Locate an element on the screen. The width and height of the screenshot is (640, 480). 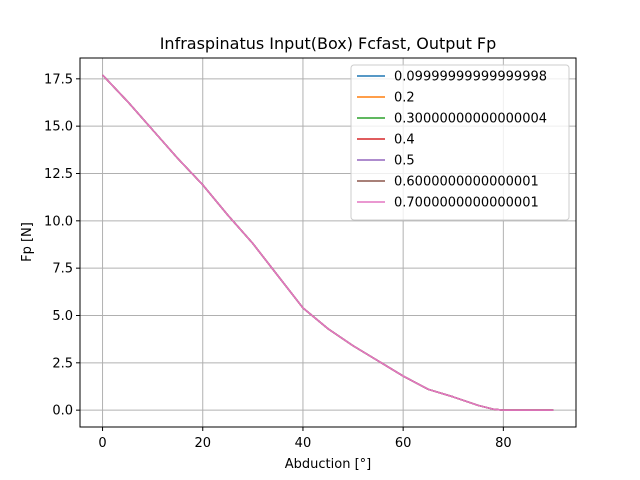
x-tick-label: 60 is located at coordinates (403, 443).